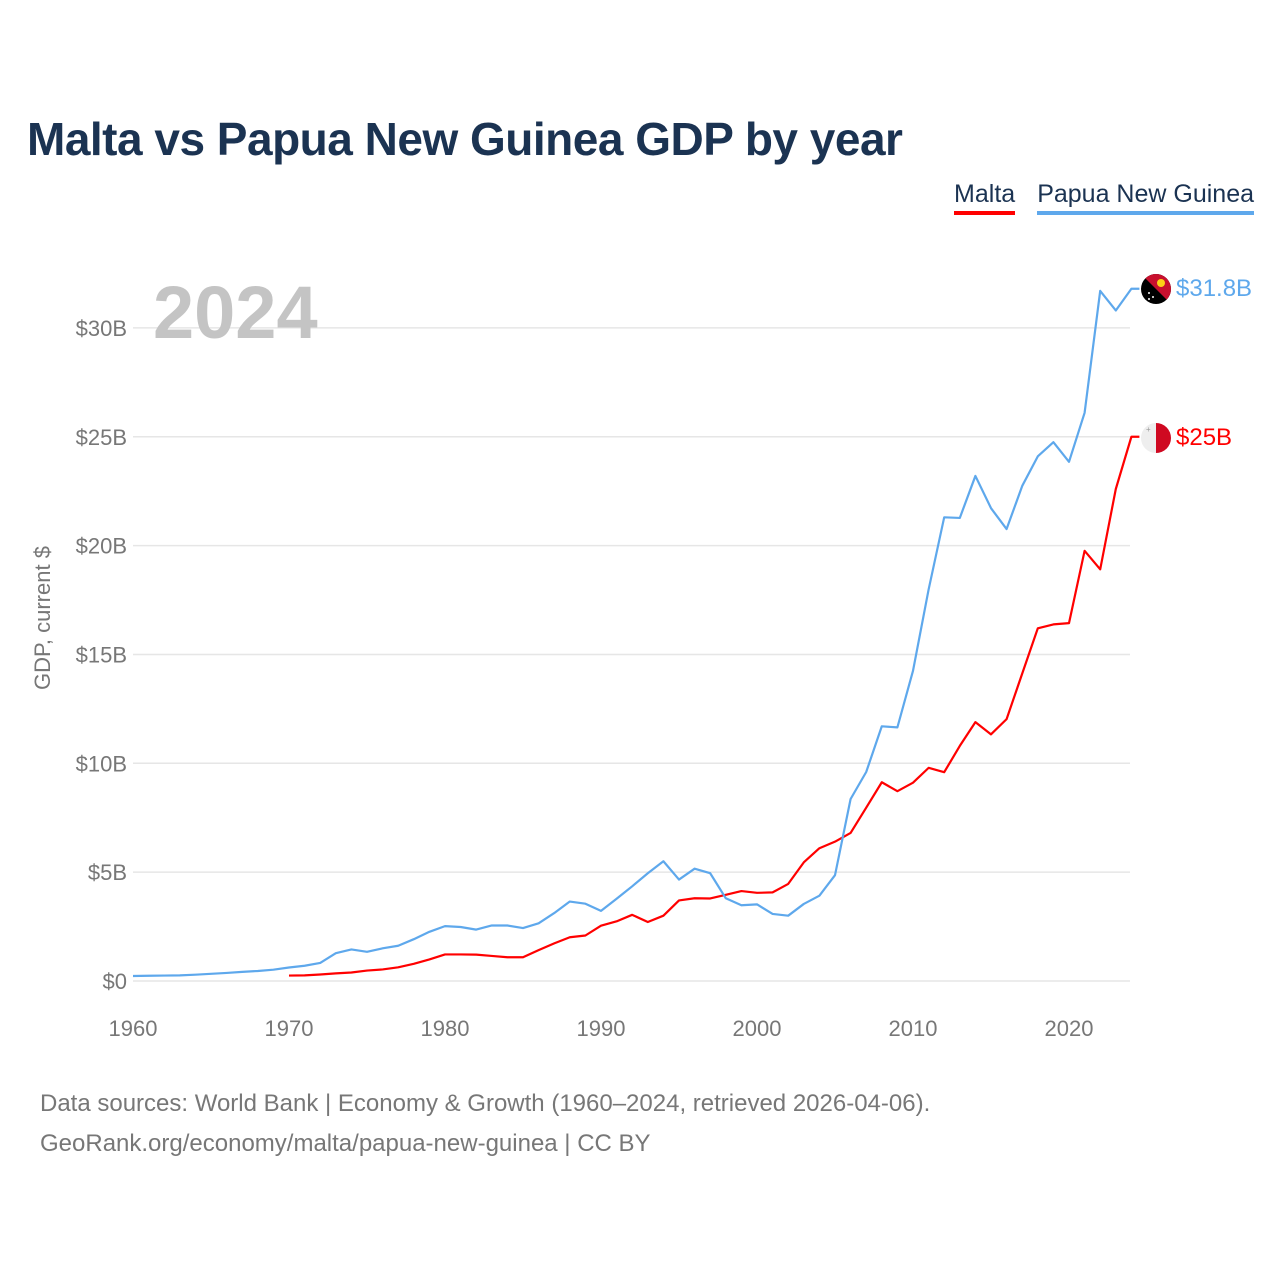 The height and width of the screenshot is (1280, 1280). Describe the element at coordinates (913, 1028) in the screenshot. I see `x-tick-label: 2010` at that location.